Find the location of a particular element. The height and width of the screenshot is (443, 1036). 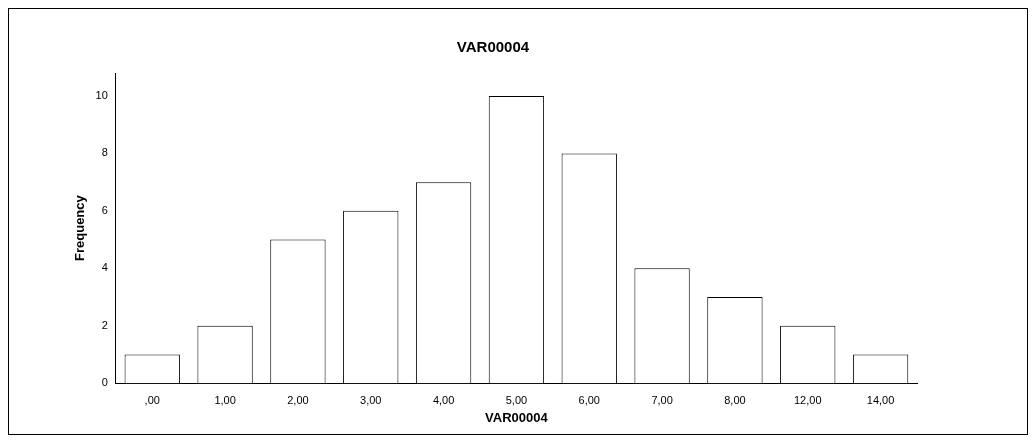

x-tick-label: ,00 is located at coordinates (152, 399).